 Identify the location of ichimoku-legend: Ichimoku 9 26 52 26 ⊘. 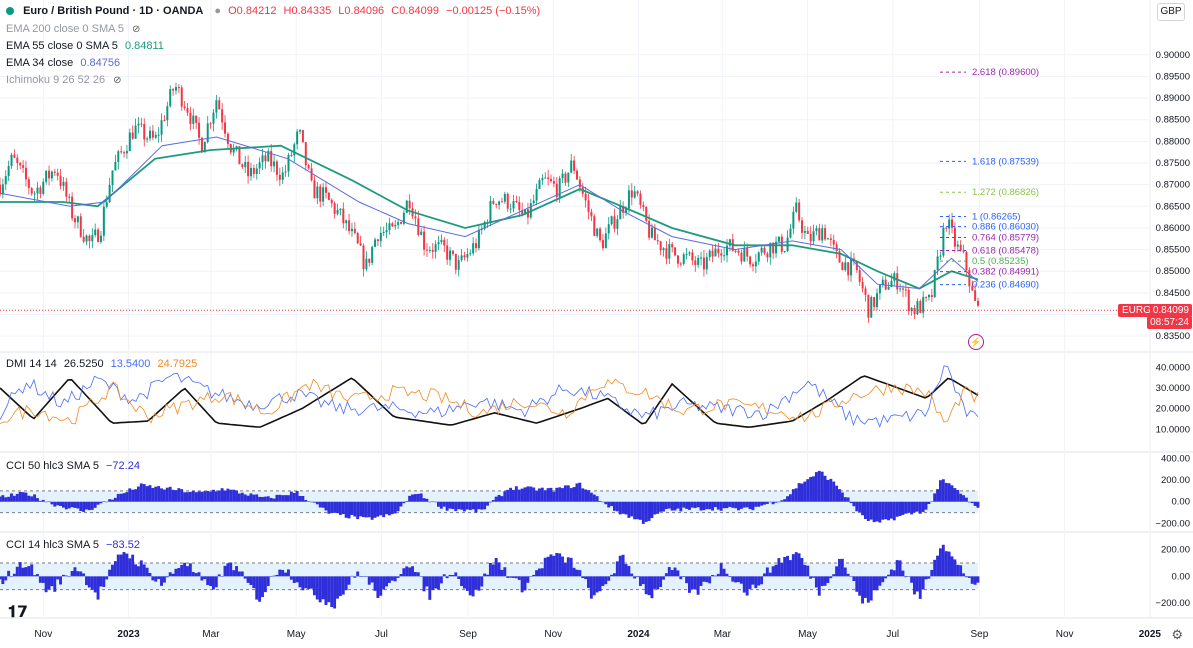
(65, 80).